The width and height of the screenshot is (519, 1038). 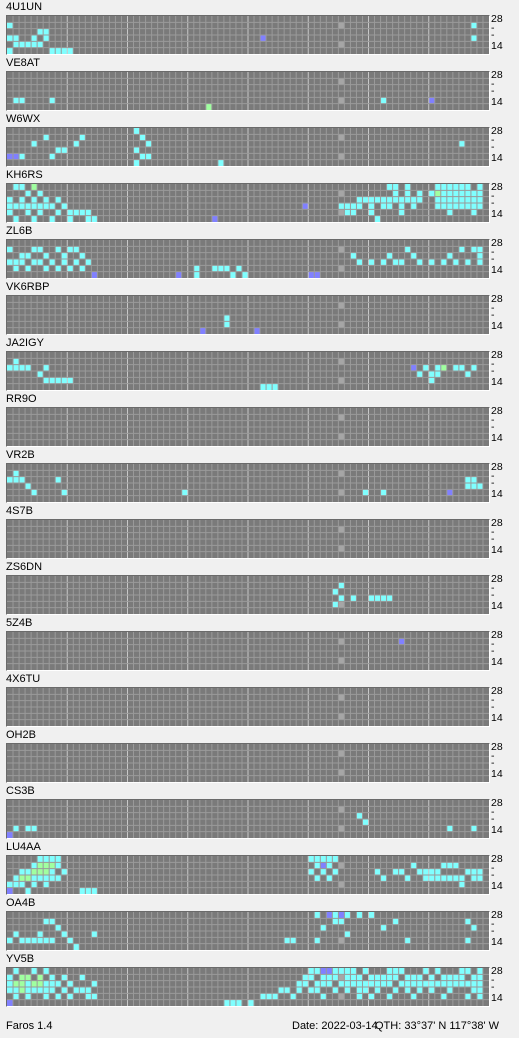 What do you see at coordinates (23, 119) in the screenshot?
I see `beacon-callsign: W6WX` at bounding box center [23, 119].